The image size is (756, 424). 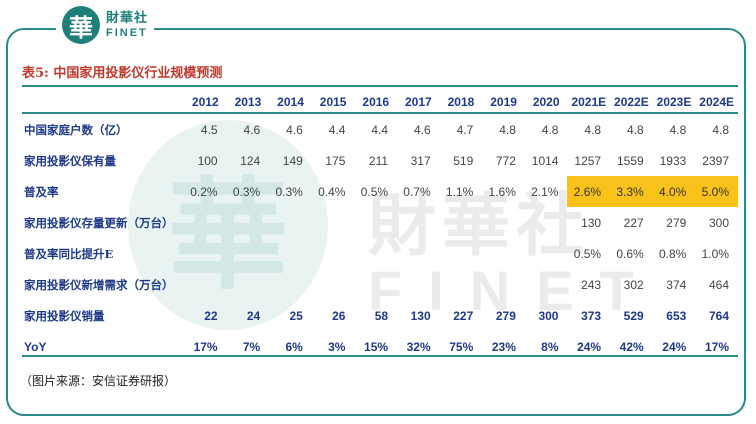 What do you see at coordinates (503, 102) in the screenshot?
I see `year-header-cell: 2019` at bounding box center [503, 102].